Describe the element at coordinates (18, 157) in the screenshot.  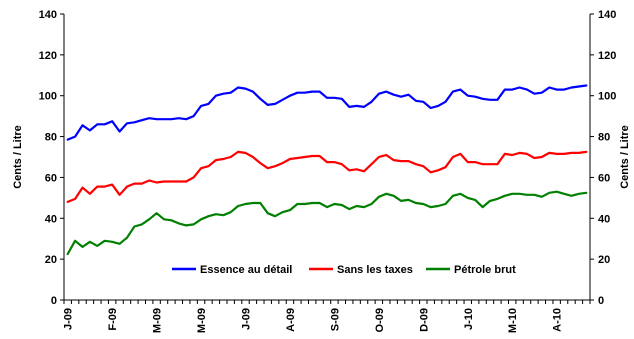
I see `y-axis-label-left: Cents / Litre` at that location.